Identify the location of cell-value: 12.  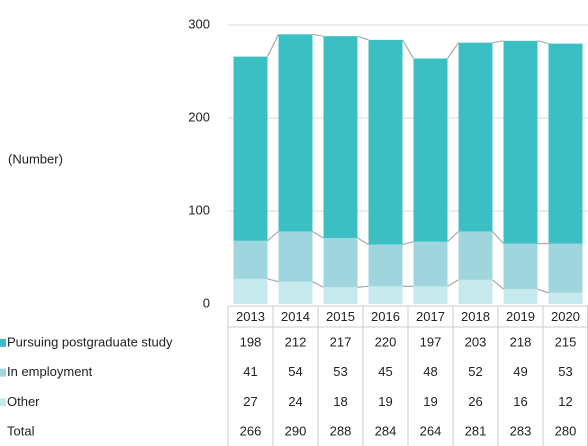
(565, 401).